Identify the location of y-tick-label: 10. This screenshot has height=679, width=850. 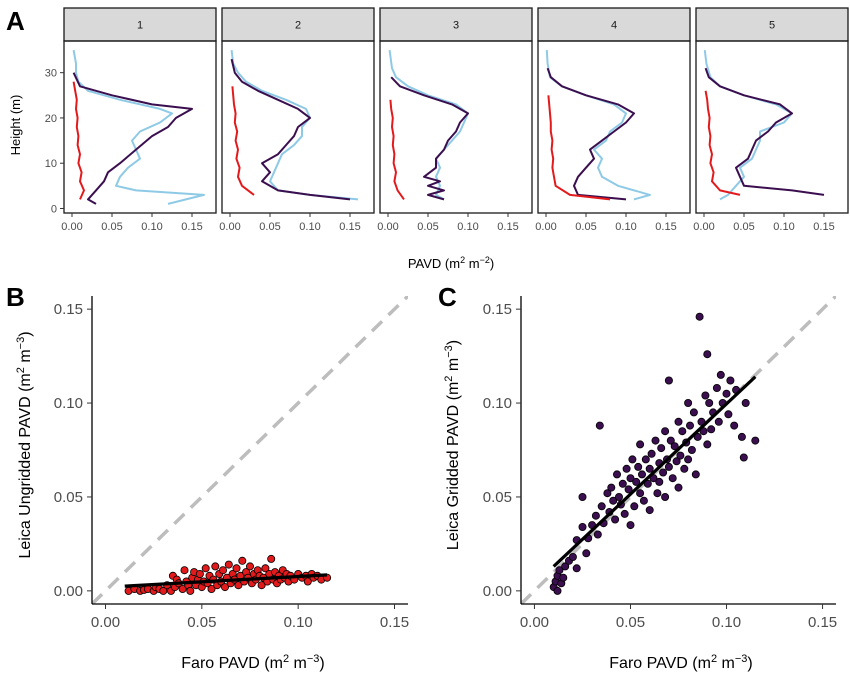
(51, 164).